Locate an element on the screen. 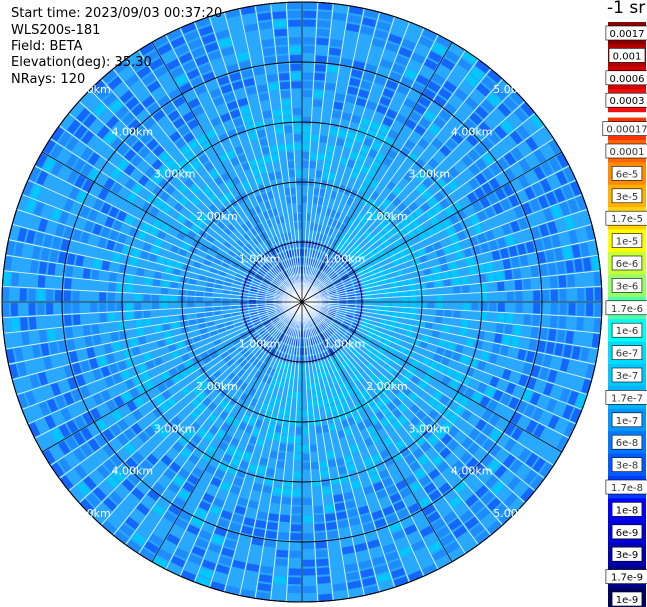 The width and height of the screenshot is (647, 607). colorbar-label: 1.7e-6 is located at coordinates (627, 309).